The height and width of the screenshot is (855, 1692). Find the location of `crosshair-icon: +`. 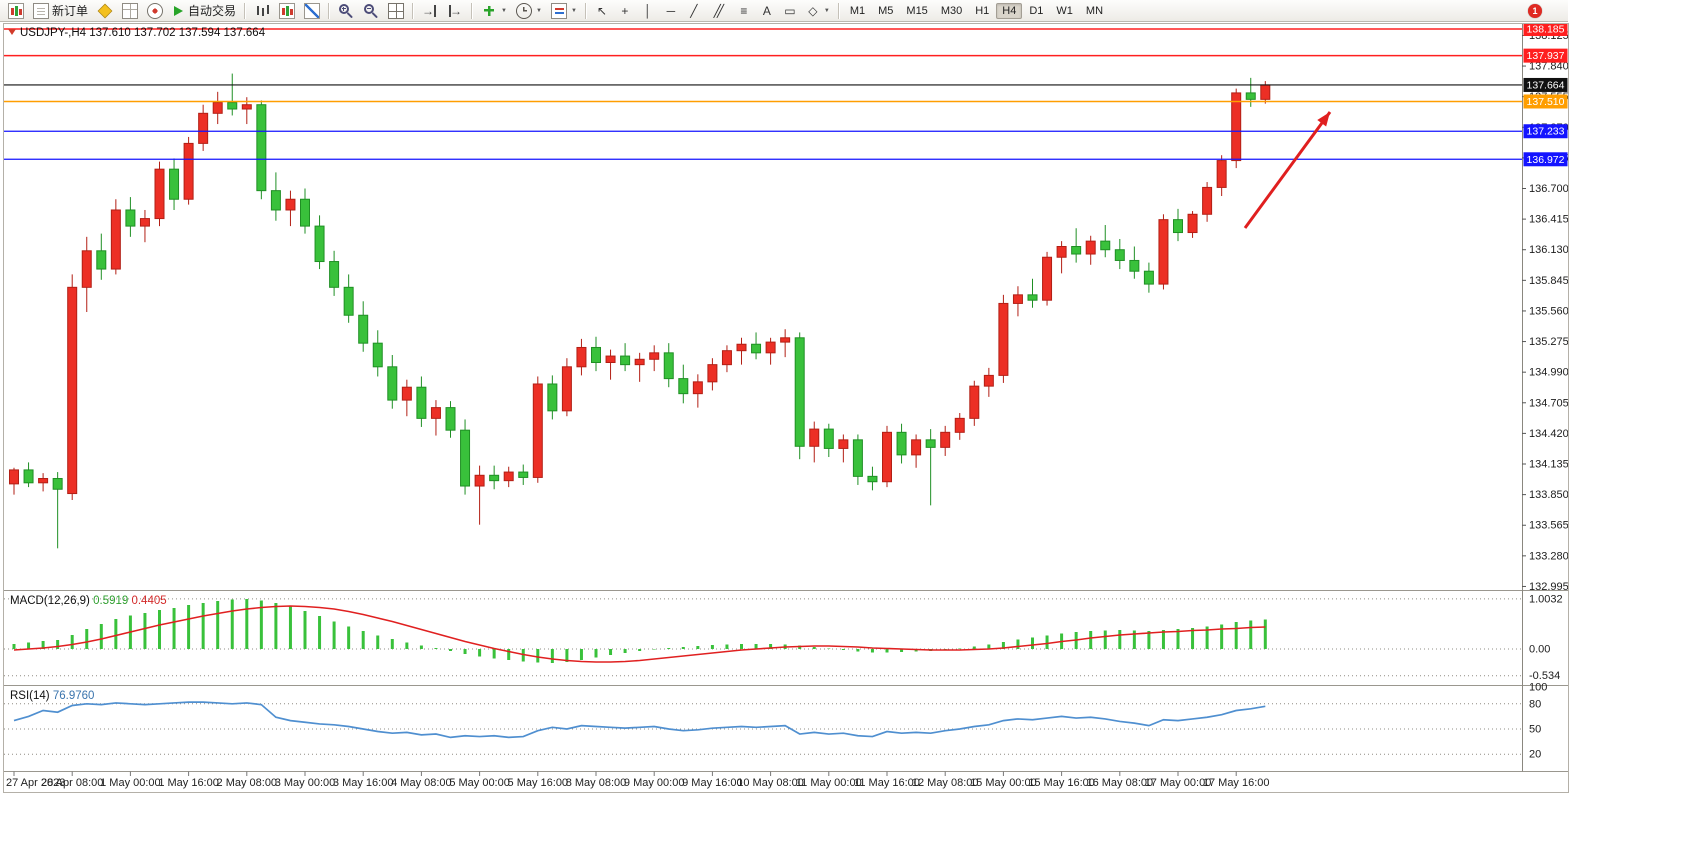

crosshair-icon: + is located at coordinates (625, 10).